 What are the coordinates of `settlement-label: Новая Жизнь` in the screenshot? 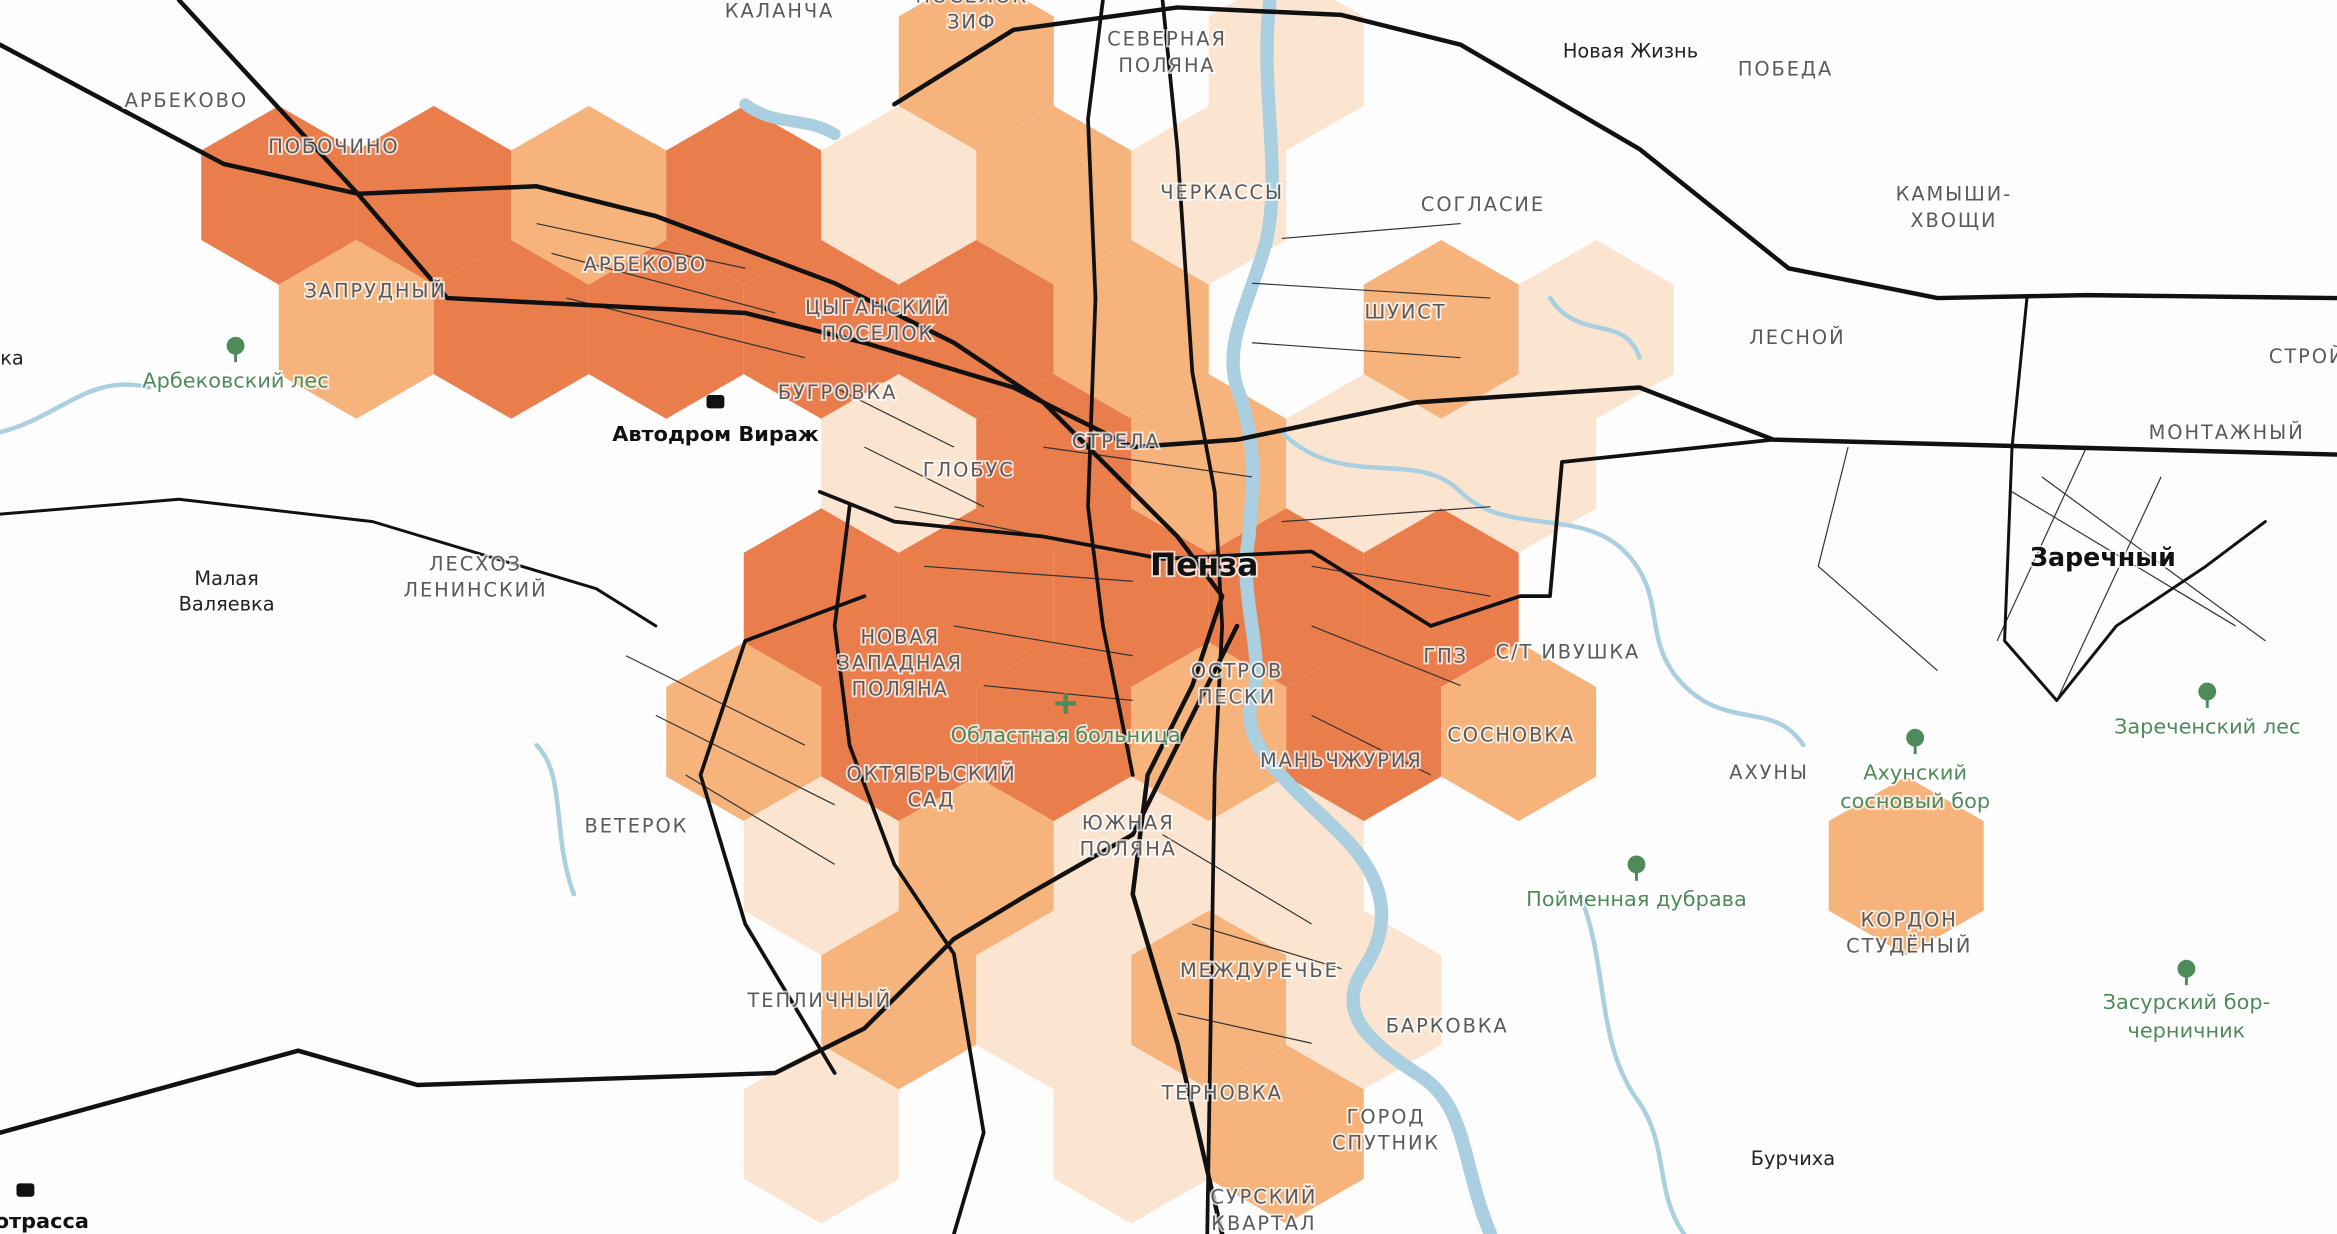 It's located at (1630, 51).